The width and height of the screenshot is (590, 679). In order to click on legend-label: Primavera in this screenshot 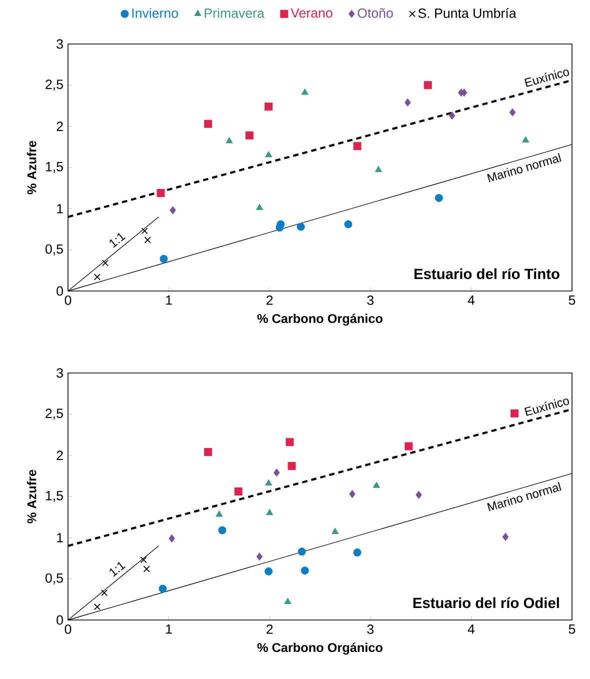, I will do `click(234, 13)`.